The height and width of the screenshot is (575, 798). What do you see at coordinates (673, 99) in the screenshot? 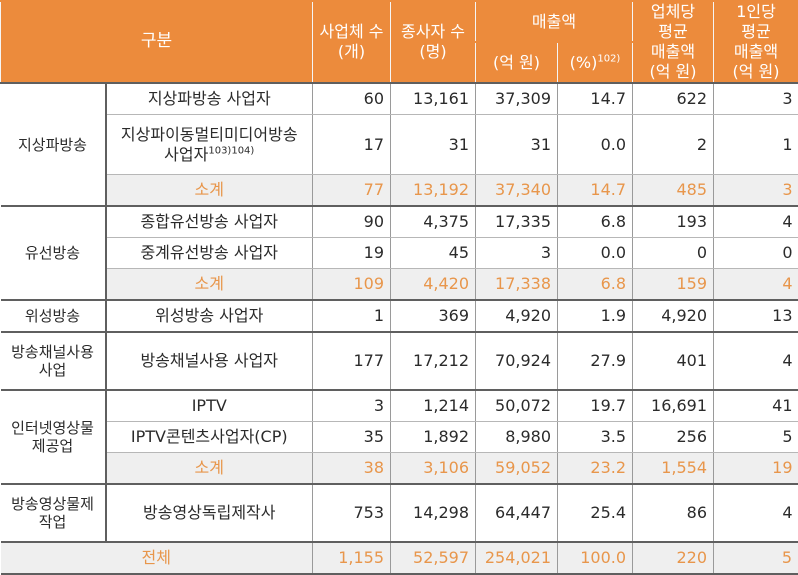
I see `cell-avg-company: 622` at bounding box center [673, 99].